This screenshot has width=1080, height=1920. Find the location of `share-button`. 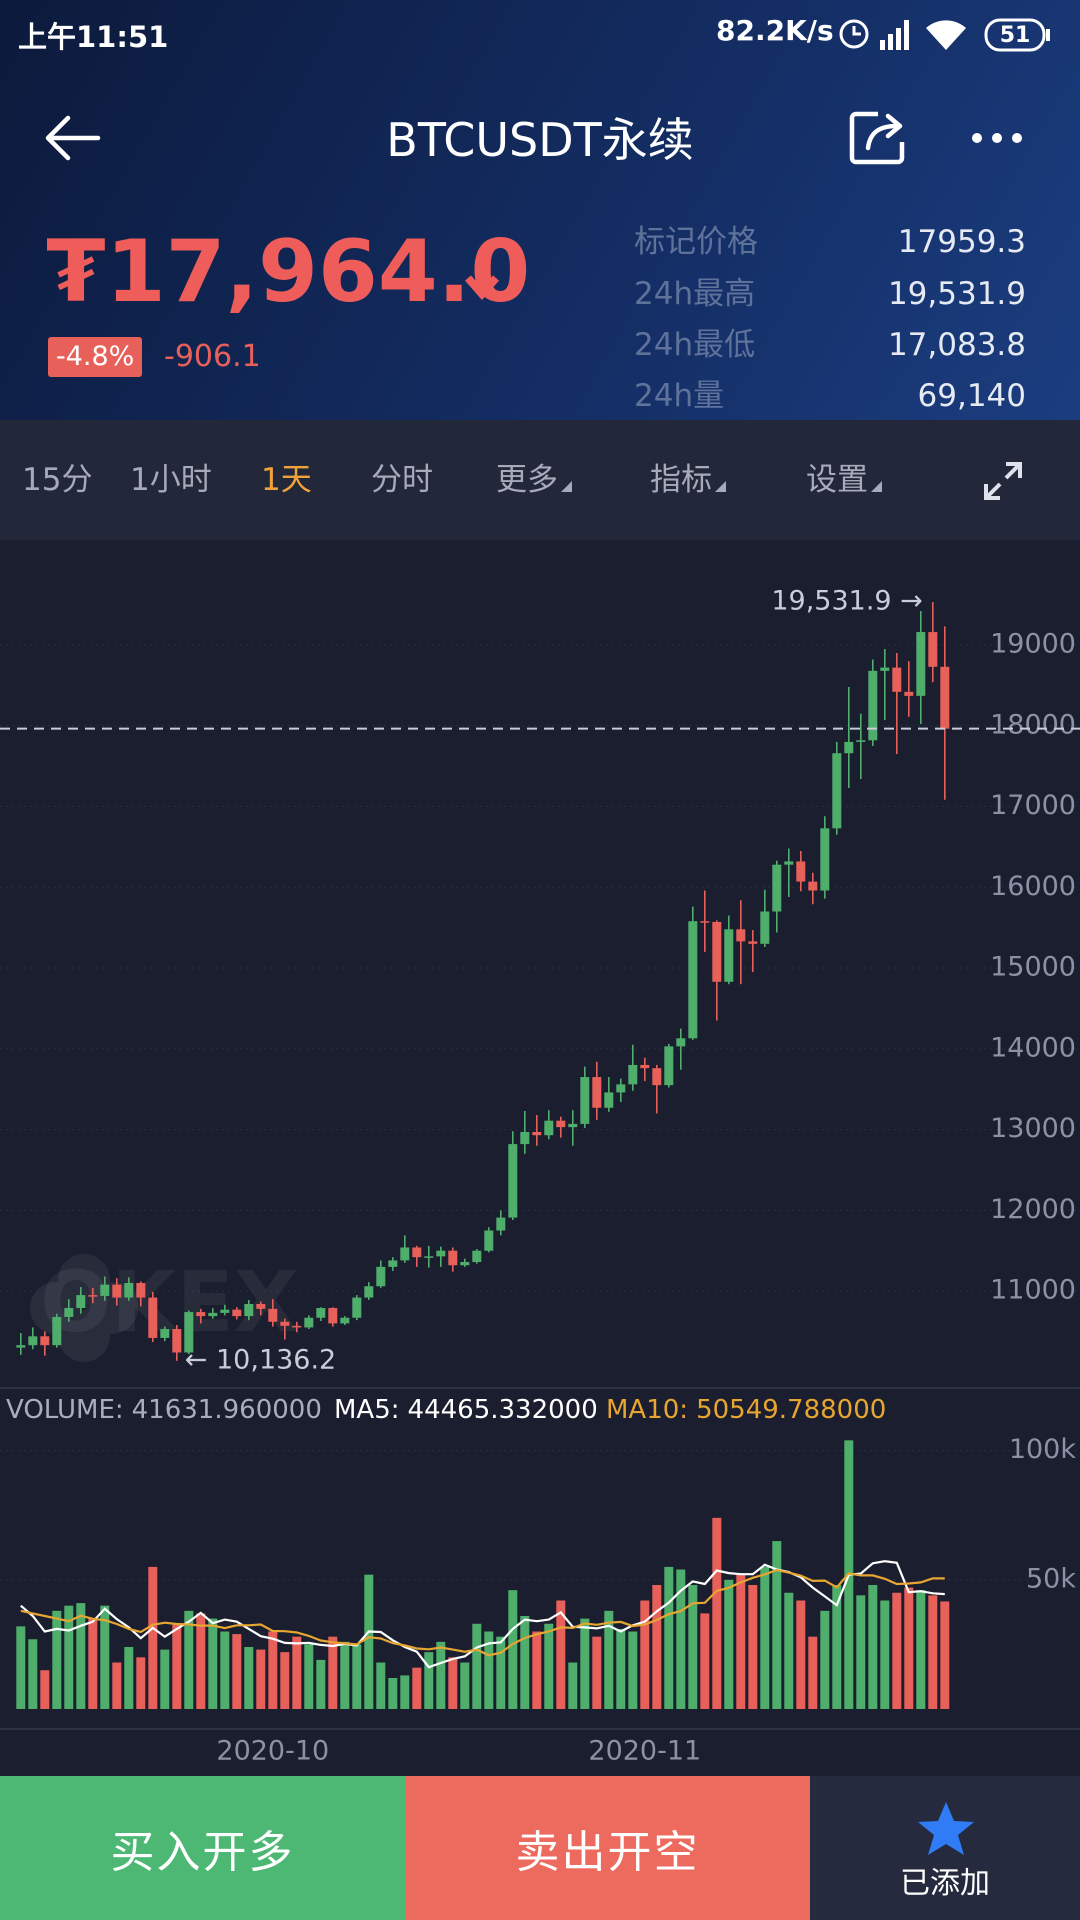

share-button is located at coordinates (878, 138).